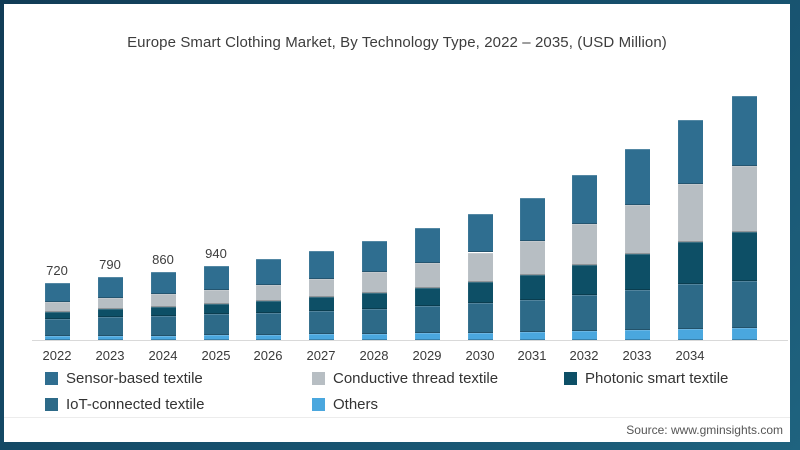 The image size is (800, 450). What do you see at coordinates (216, 277) in the screenshot?
I see `bar-segment-sensor-based-textile-2025` at bounding box center [216, 277].